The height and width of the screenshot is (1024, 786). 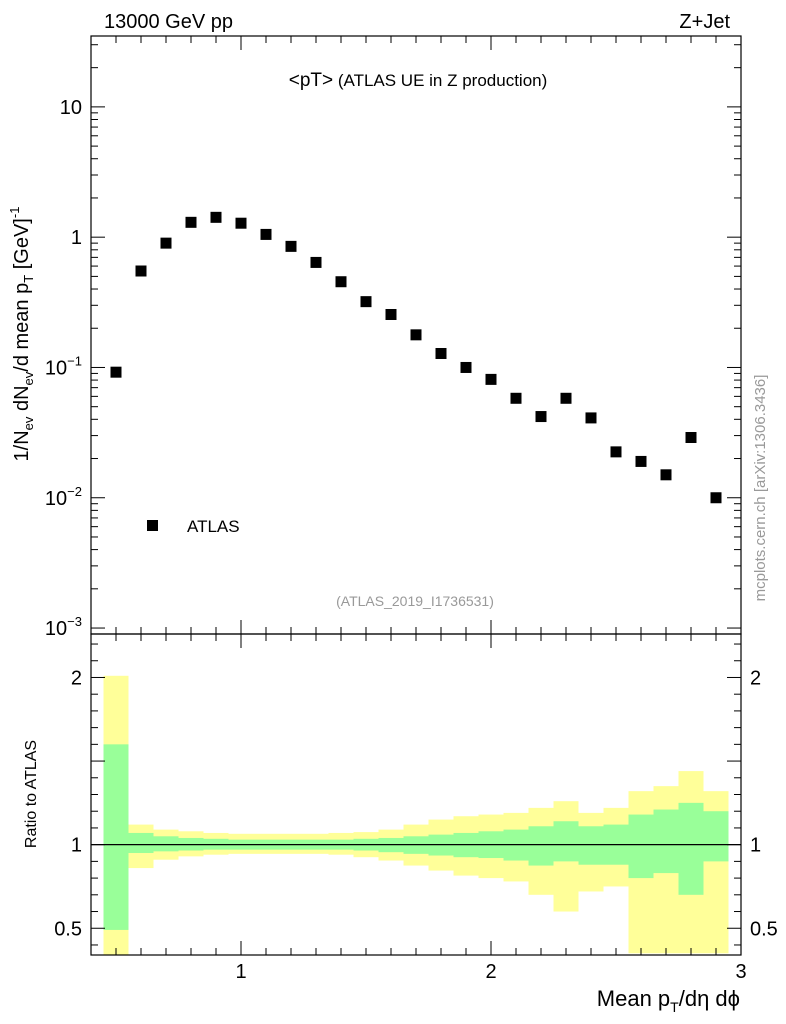 What do you see at coordinates (31, 794) in the screenshot?
I see `ratio-y-axis-label: Ratio to ATLAS` at bounding box center [31, 794].